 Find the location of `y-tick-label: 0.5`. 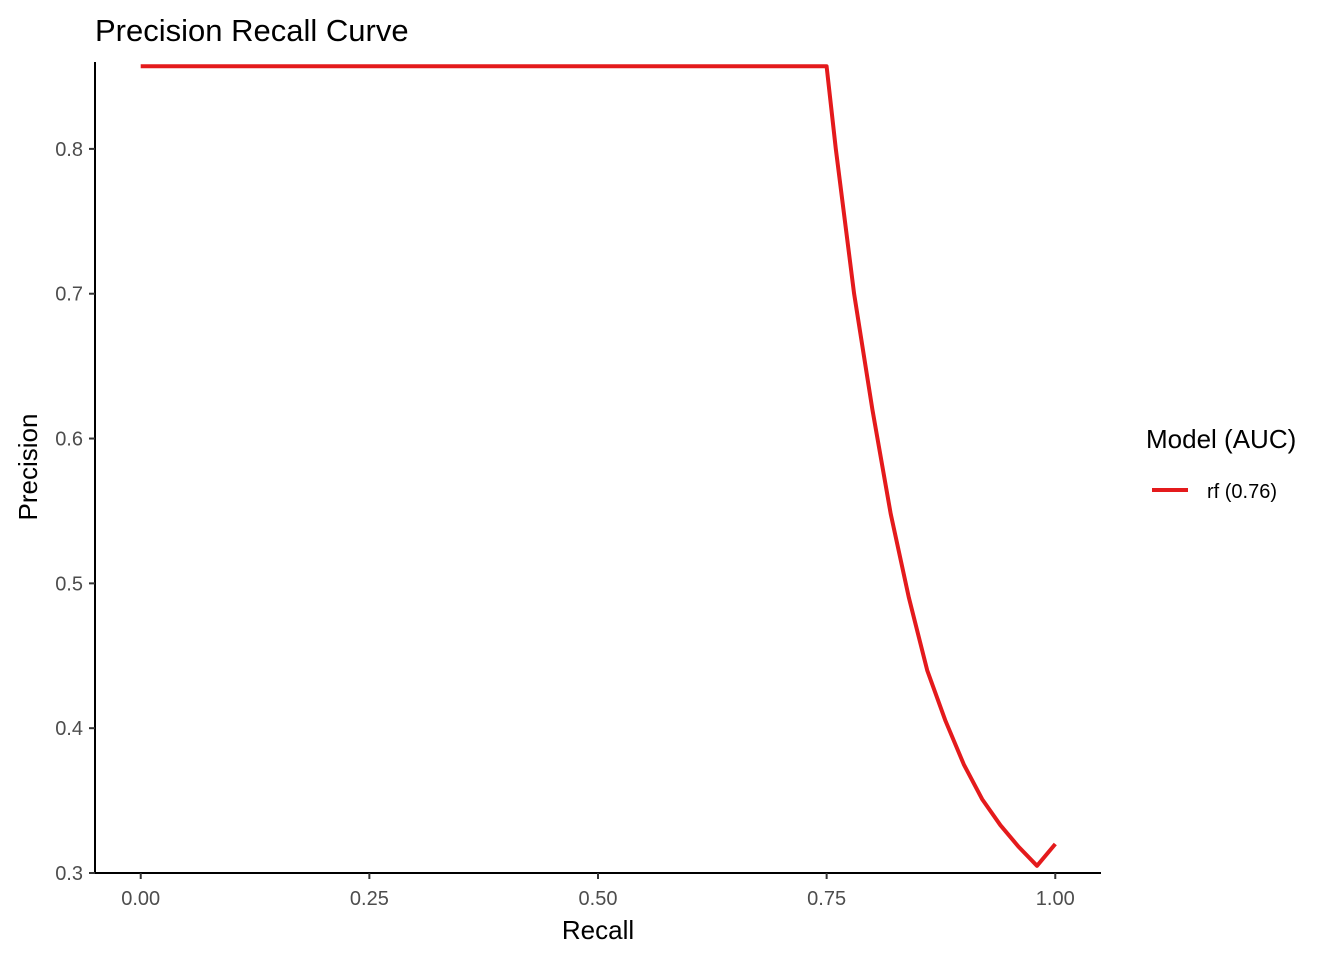

y-tick-label: 0.5 is located at coordinates (69, 584).